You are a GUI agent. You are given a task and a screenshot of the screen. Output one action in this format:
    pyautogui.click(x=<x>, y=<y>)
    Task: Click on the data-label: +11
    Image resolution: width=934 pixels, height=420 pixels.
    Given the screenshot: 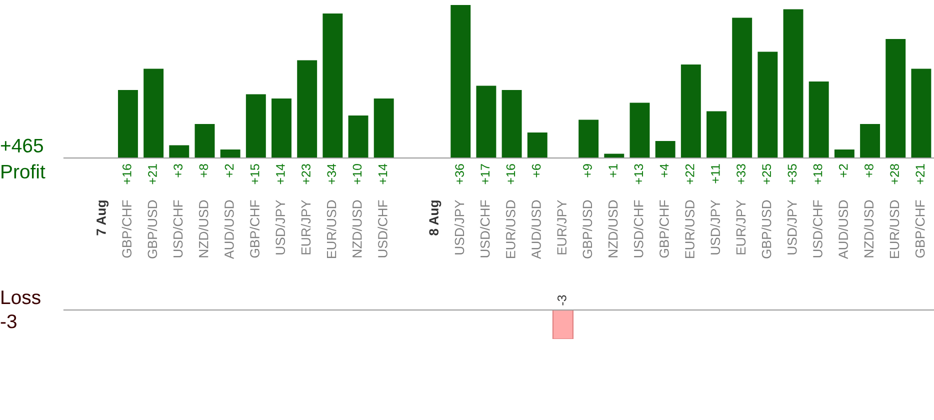 What is the action you would take?
    pyautogui.click(x=715, y=174)
    